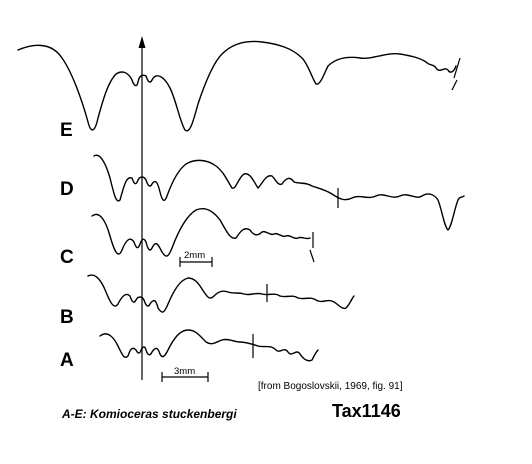  I want to click on scale-bar-lower-label: 3mm, so click(184, 371).